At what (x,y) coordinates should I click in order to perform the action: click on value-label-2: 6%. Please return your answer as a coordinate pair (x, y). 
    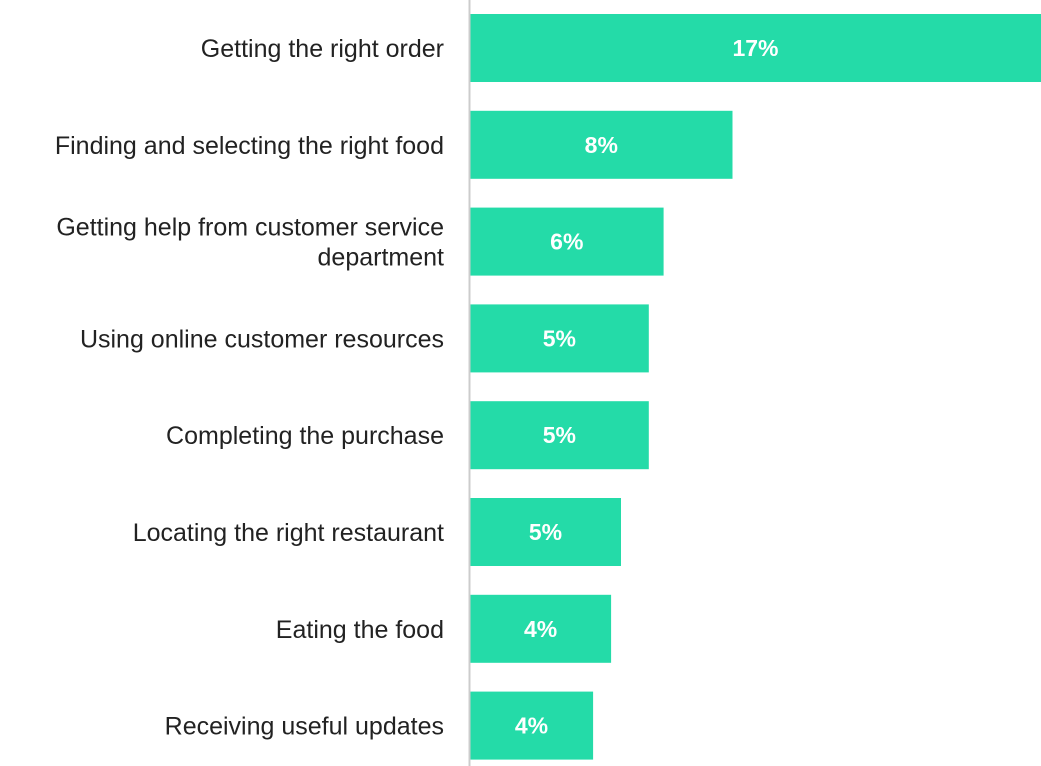
    Looking at the image, I should click on (566, 242).